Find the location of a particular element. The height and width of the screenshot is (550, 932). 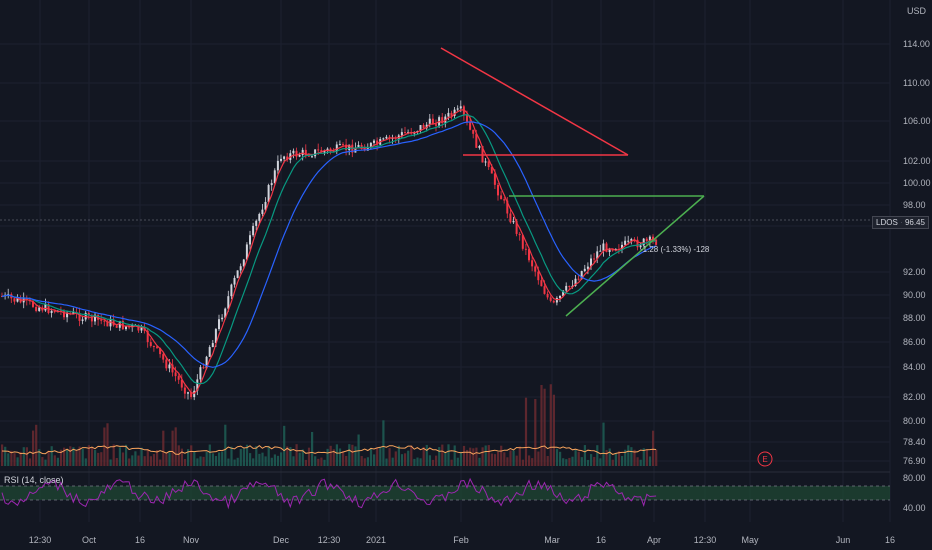

trendlines is located at coordinates (572, 182).